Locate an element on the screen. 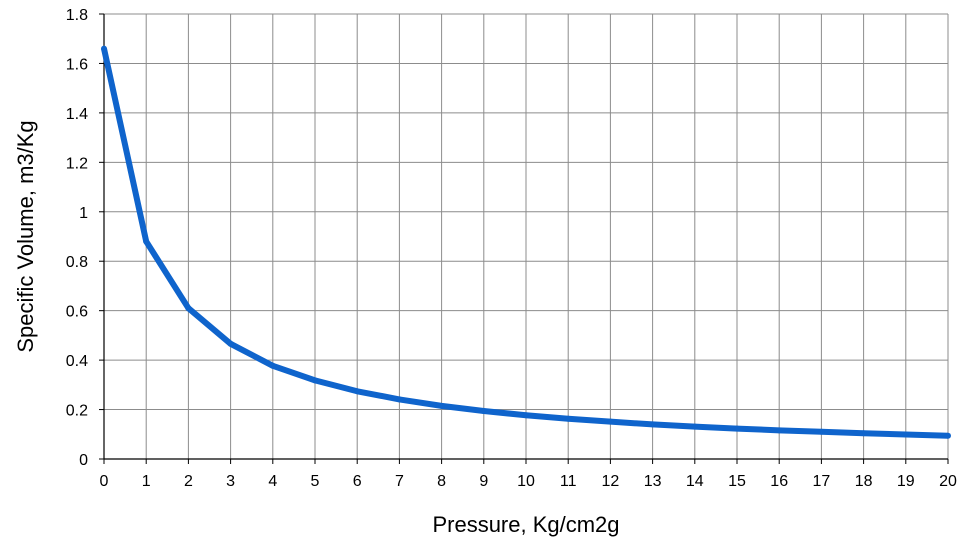 This screenshot has width=967, height=547. x-tick-label: 2 is located at coordinates (188, 481).